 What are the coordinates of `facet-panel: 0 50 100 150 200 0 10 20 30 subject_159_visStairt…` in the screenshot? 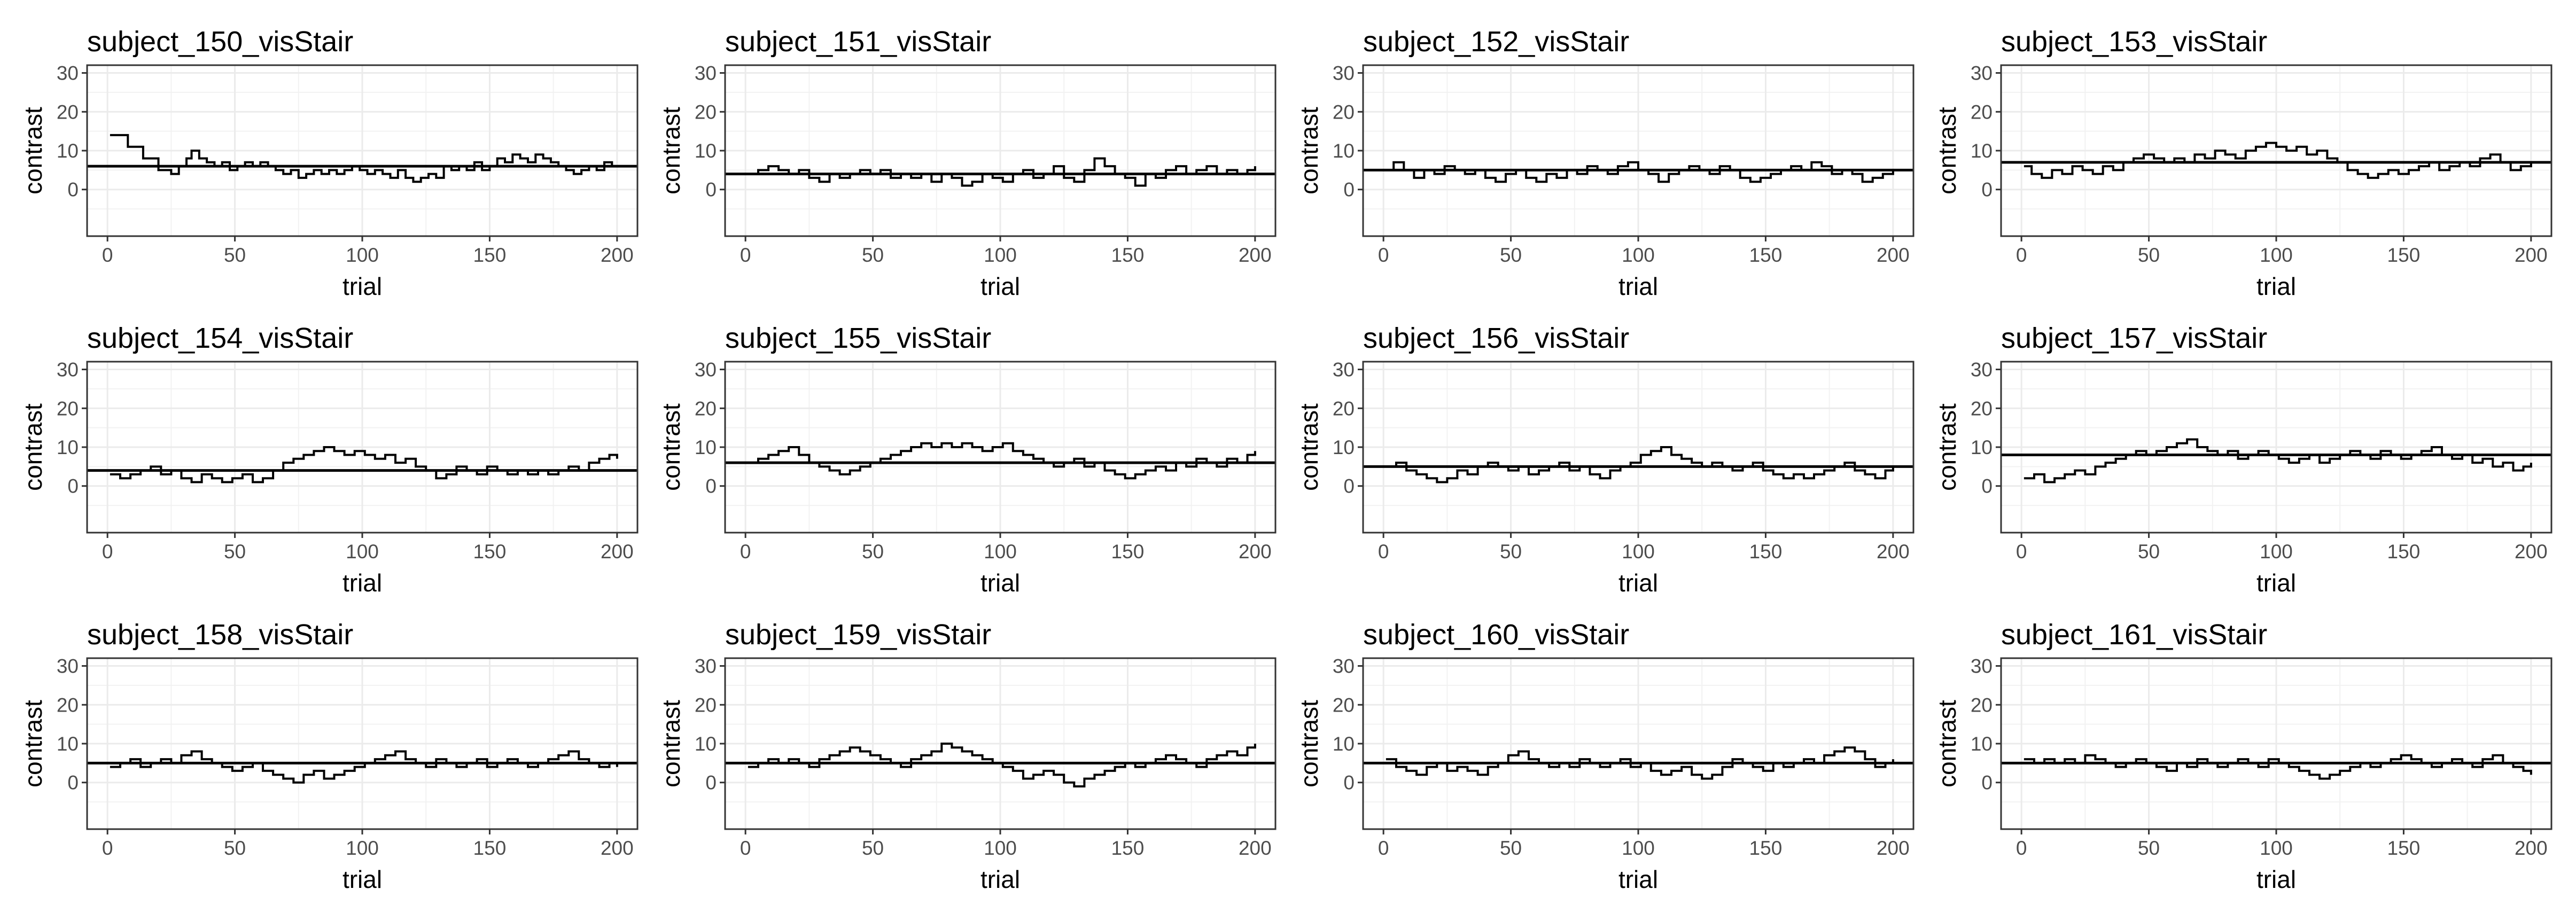 It's located at (967, 756).